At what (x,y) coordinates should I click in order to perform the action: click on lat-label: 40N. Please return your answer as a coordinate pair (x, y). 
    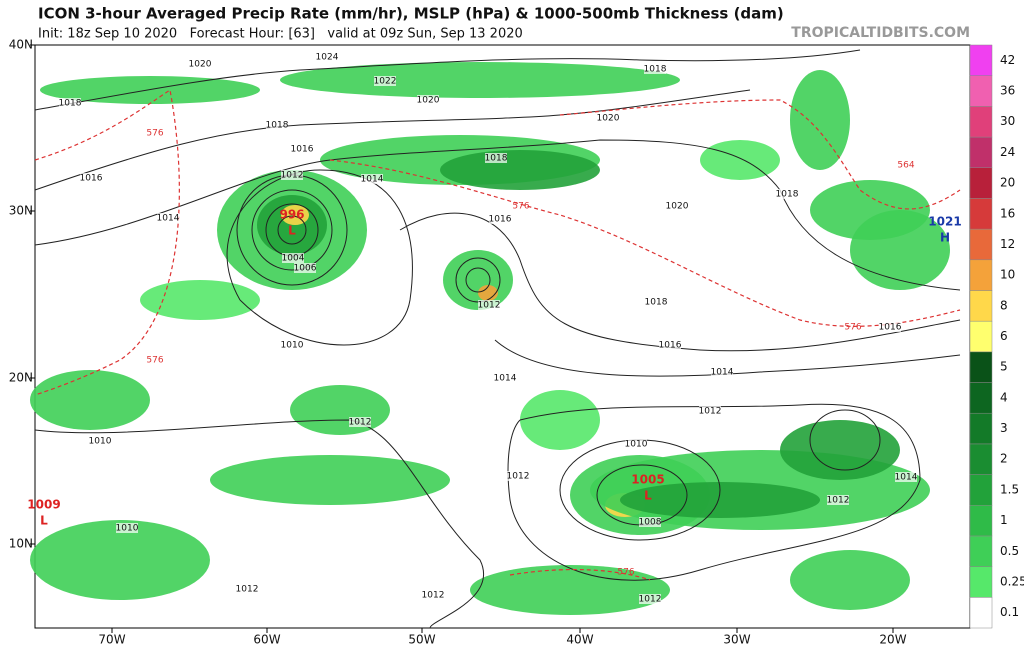
    Looking at the image, I should click on (21, 45).